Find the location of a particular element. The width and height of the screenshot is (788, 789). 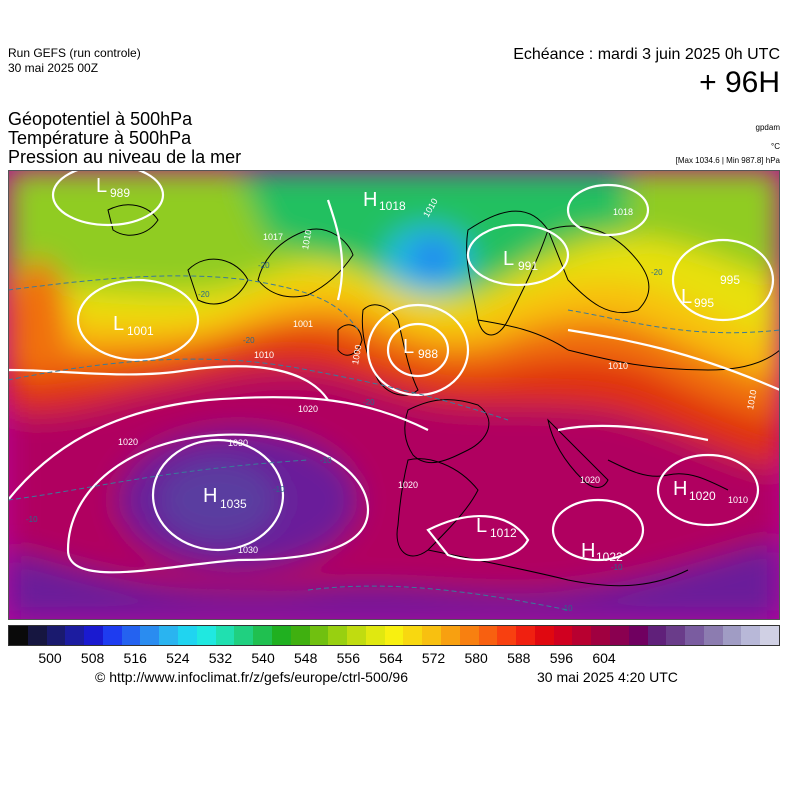

valid-time: Echéance : mardi 3 juin 2025 0h UTC is located at coordinates (646, 54).